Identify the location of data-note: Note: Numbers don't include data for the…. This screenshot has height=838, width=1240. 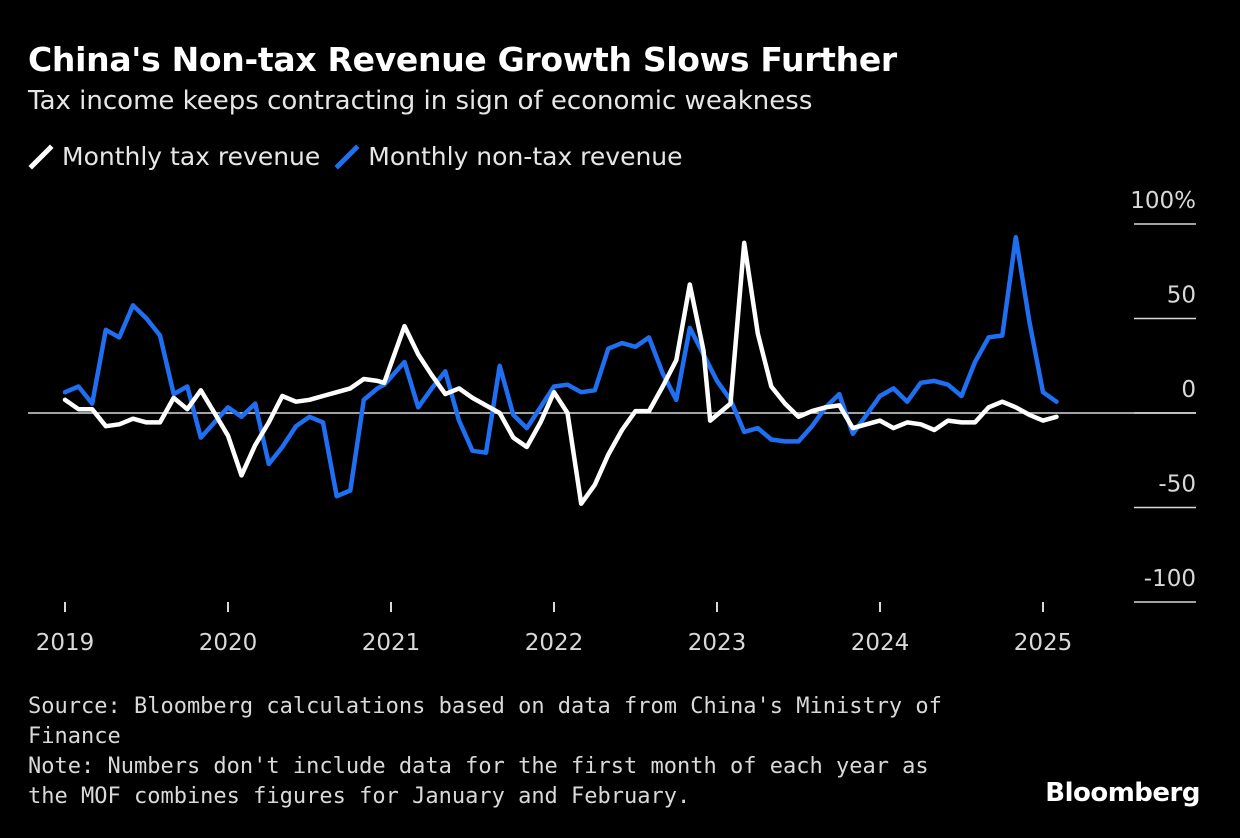
(478, 781).